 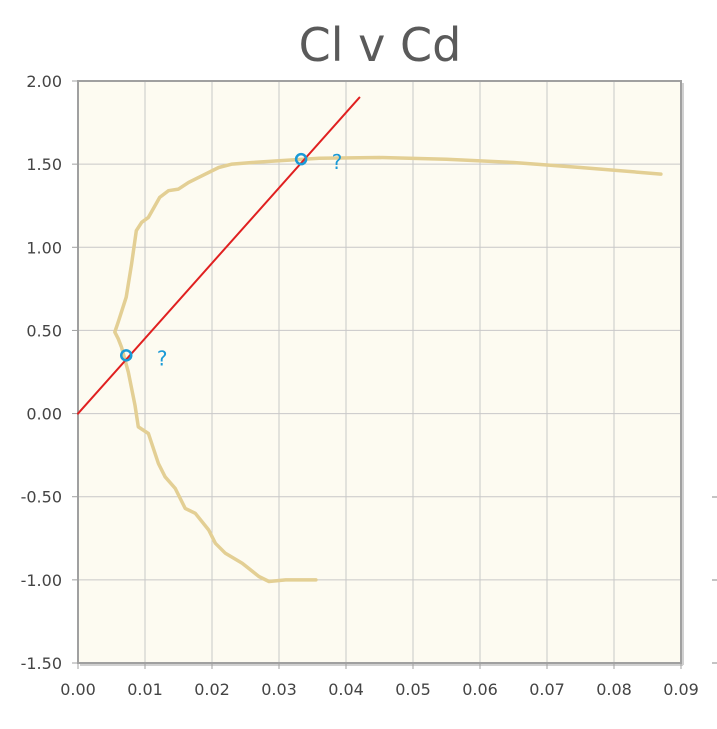 I want to click on x-tick-label: 0.06, so click(x=480, y=689).